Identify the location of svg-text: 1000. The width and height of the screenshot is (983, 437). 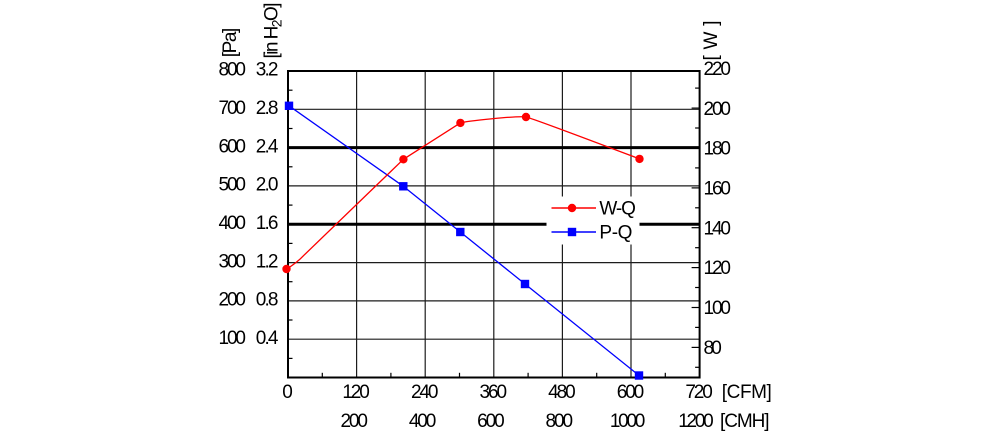
(628, 421).